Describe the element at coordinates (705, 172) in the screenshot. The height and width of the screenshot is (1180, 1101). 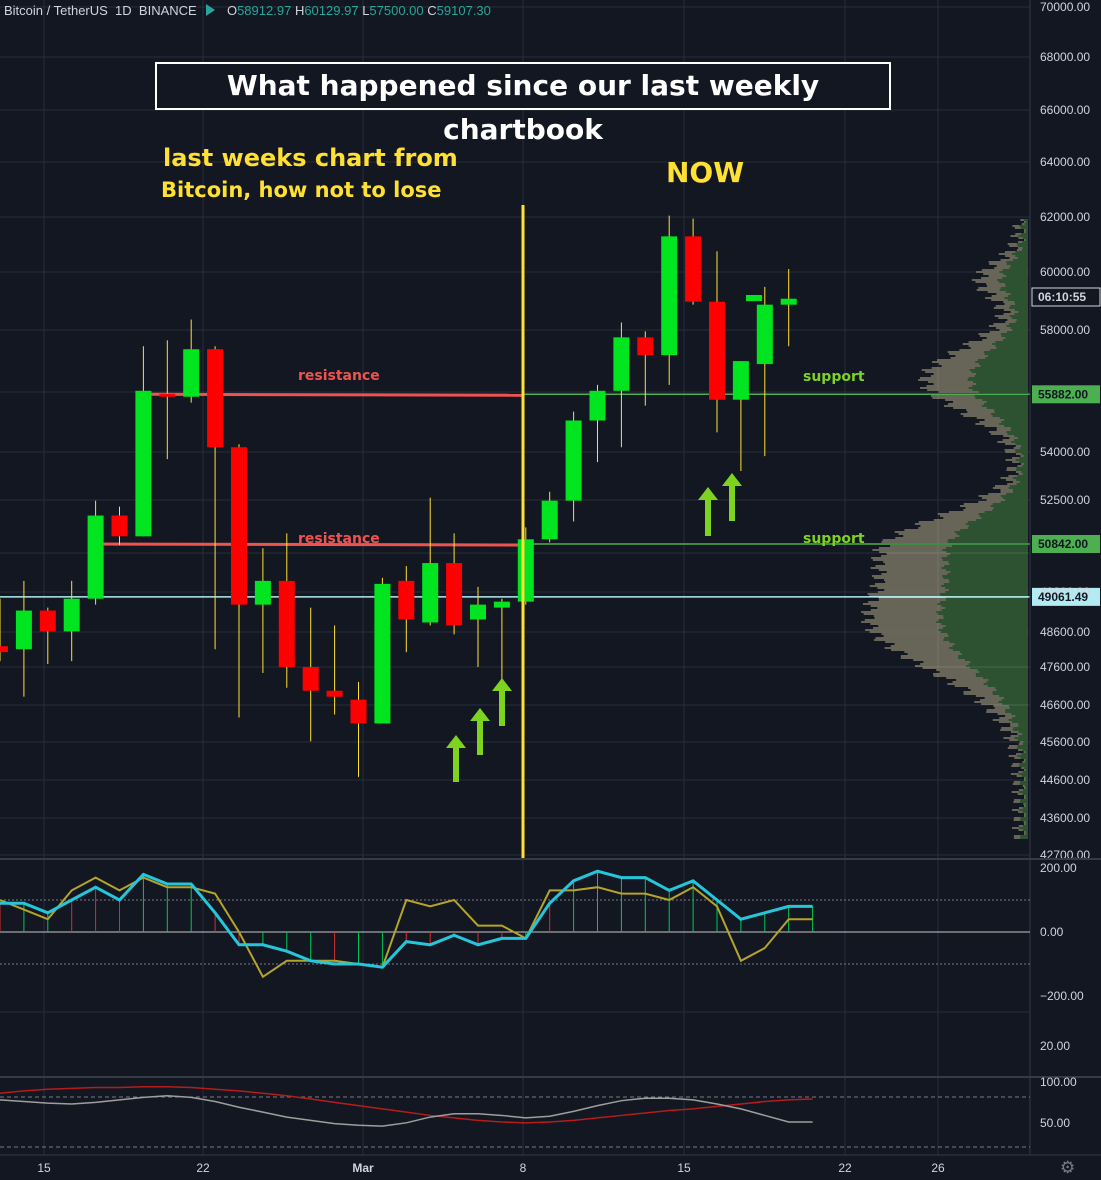
I see `now-label: NOW` at that location.